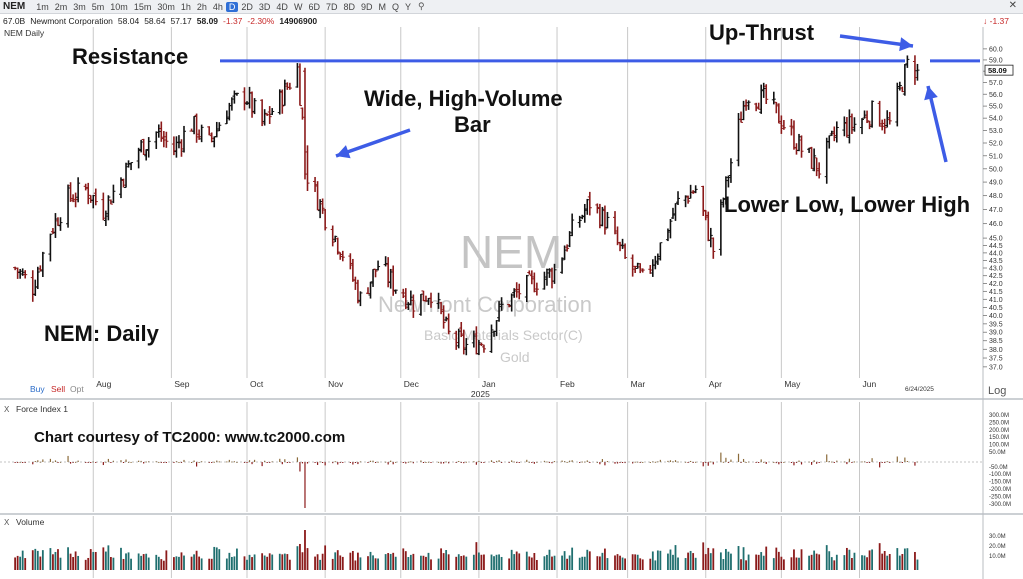 The height and width of the screenshot is (579, 1023). What do you see at coordinates (119, 6) in the screenshot?
I see `timeframe-10m: 10m` at bounding box center [119, 6].